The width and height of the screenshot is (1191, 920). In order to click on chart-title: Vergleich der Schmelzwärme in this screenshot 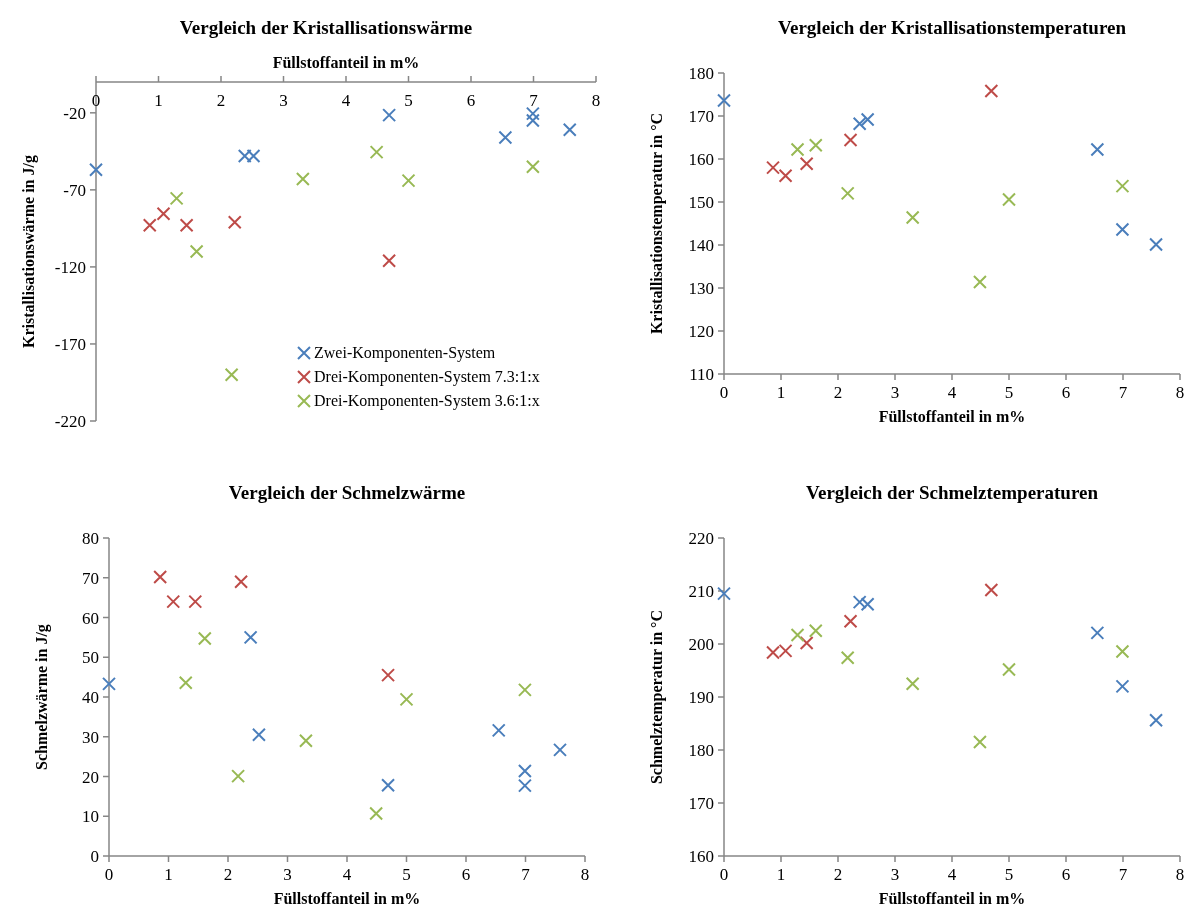, I will do `click(347, 492)`.